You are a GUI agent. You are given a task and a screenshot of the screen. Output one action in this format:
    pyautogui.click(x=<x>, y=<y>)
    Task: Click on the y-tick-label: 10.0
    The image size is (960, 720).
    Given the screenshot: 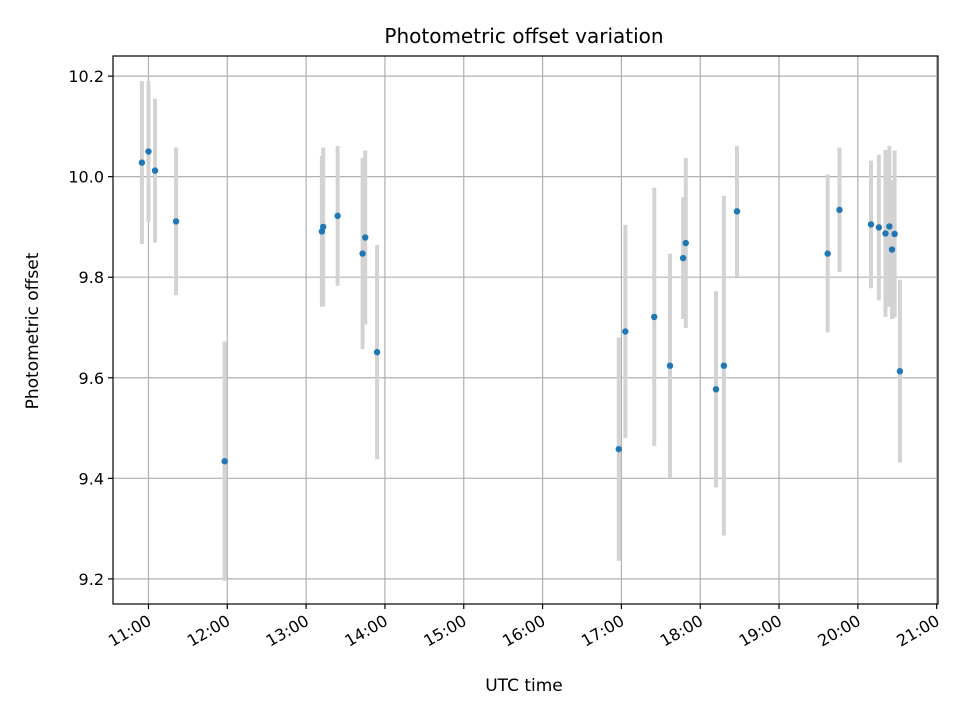 What is the action you would take?
    pyautogui.click(x=86, y=177)
    